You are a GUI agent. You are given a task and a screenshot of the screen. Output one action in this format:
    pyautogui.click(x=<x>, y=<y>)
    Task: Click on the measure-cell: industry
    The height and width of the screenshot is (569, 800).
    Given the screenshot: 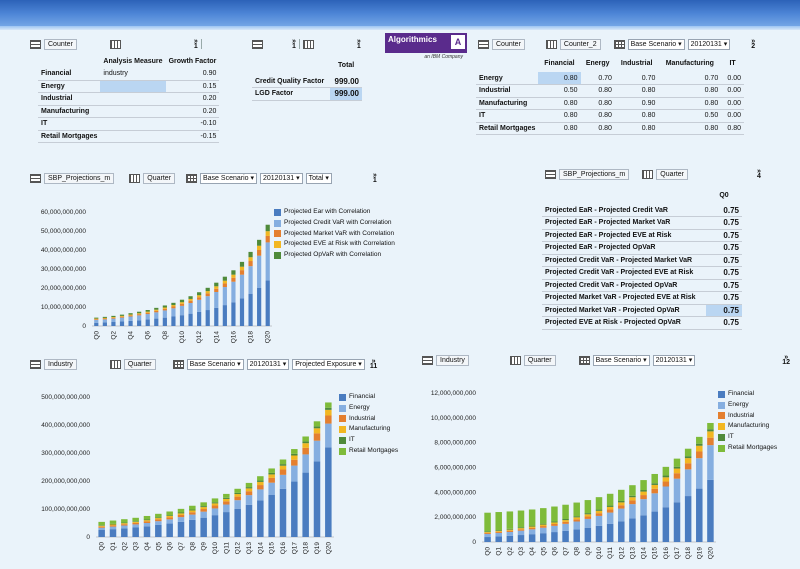 What is the action you would take?
    pyautogui.click(x=133, y=74)
    